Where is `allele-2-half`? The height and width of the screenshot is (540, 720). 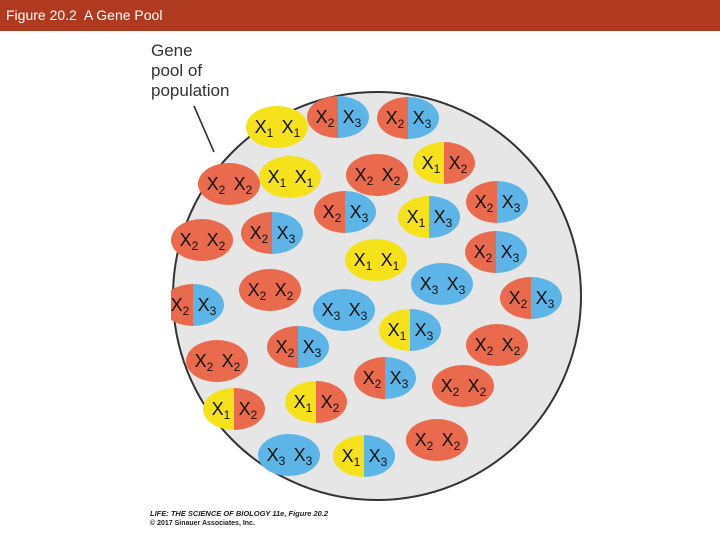 allele-2-half is located at coordinates (182, 305).